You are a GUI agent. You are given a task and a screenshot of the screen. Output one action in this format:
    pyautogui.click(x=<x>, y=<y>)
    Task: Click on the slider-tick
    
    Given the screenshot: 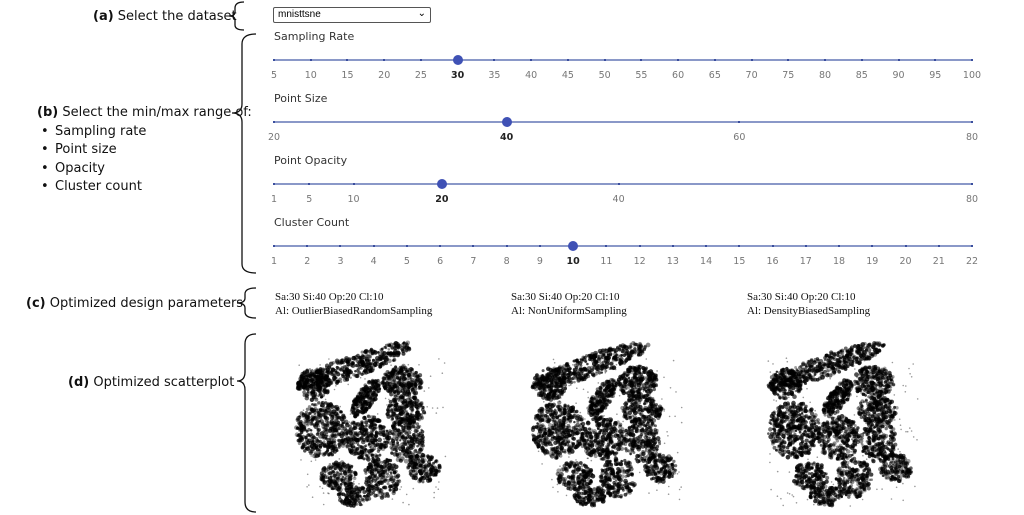 What is the action you would take?
    pyautogui.click(x=604, y=60)
    